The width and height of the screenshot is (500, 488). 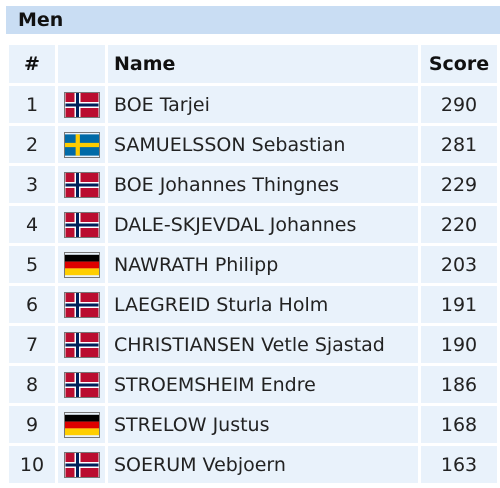 What do you see at coordinates (459, 264) in the screenshot?
I see `score-cell: 203` at bounding box center [459, 264].